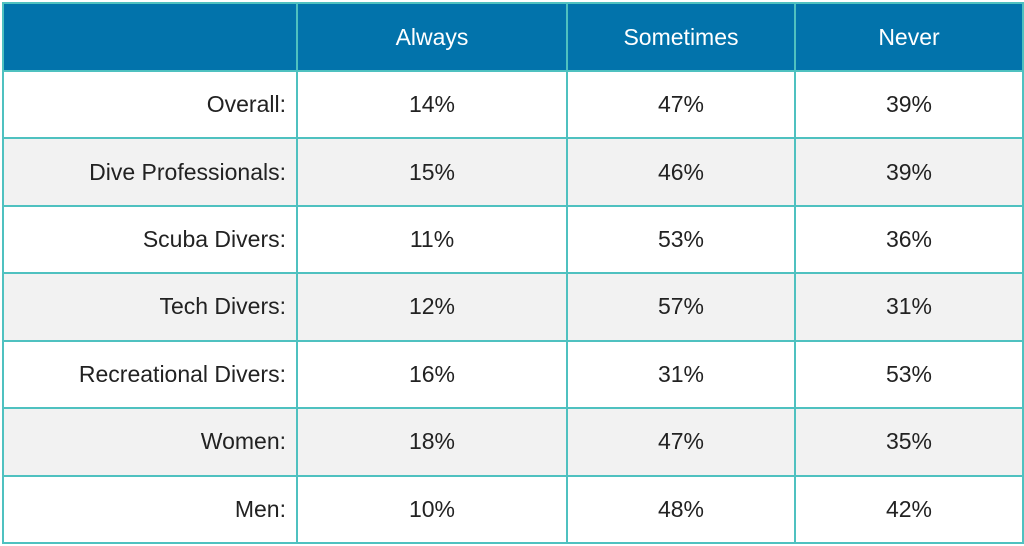 The width and height of the screenshot is (1024, 546). I want to click on row-label: Tech Divers:, so click(150, 307).